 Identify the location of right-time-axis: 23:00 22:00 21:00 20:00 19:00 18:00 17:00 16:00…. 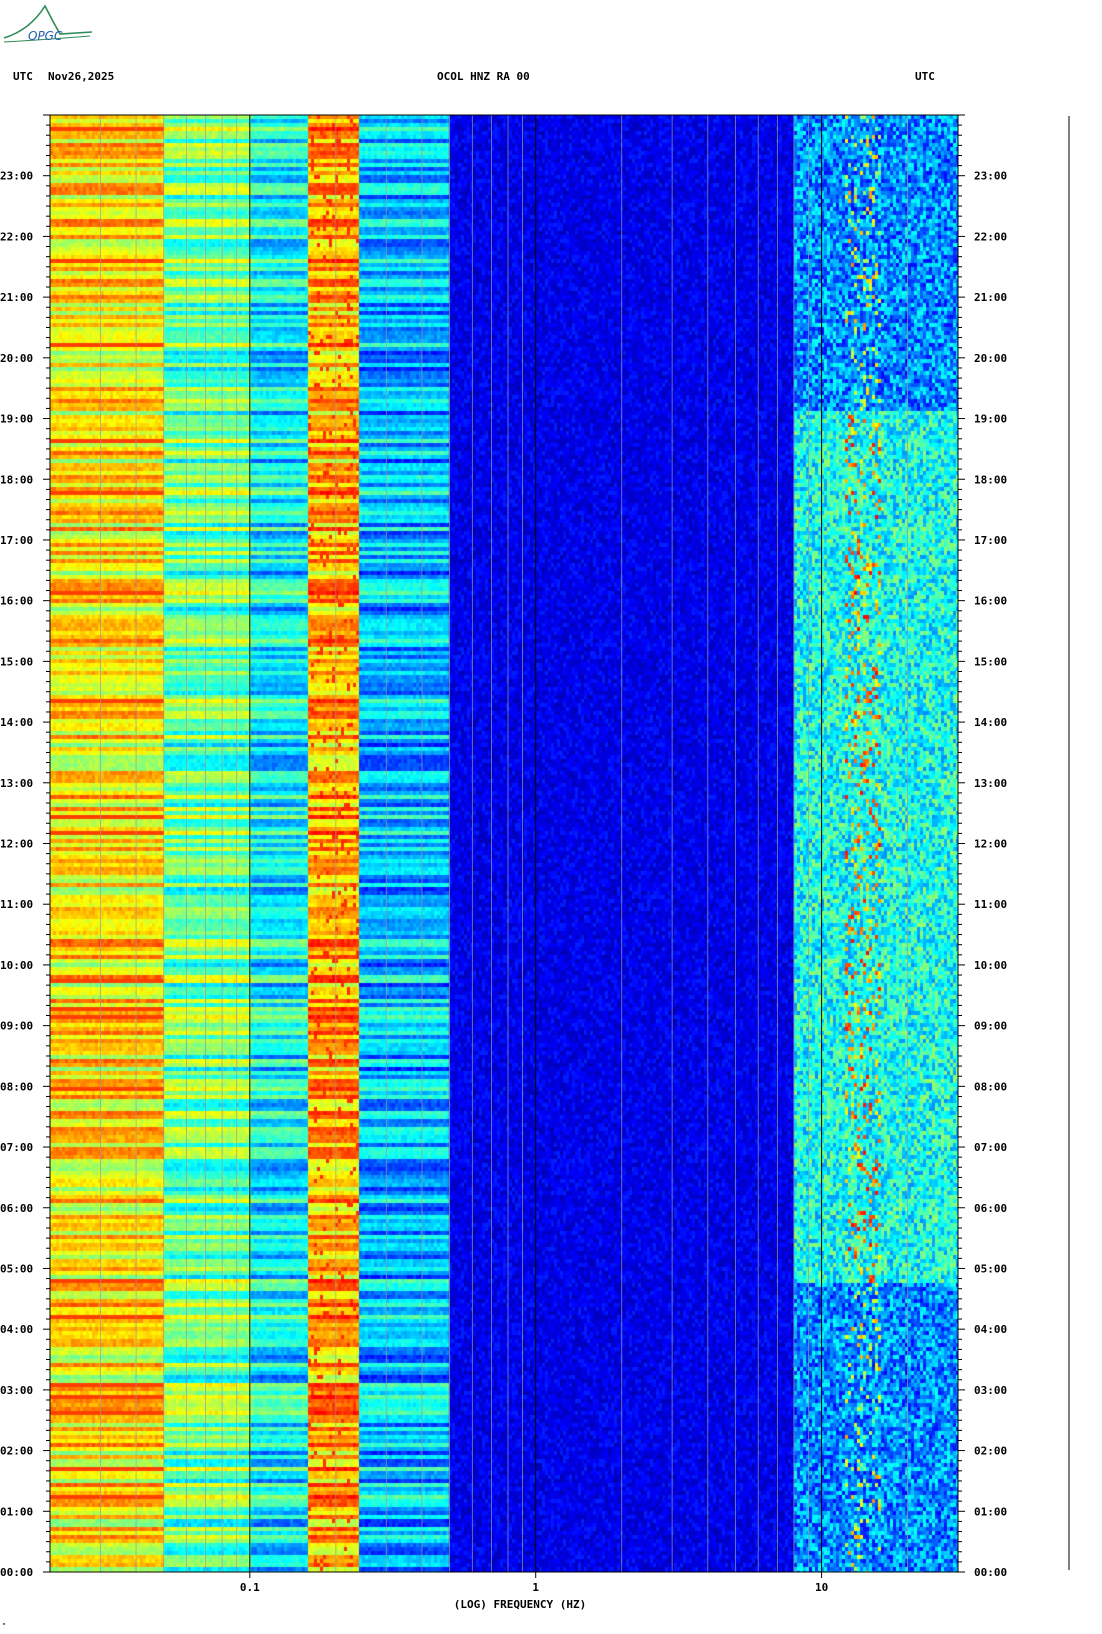
(982, 846).